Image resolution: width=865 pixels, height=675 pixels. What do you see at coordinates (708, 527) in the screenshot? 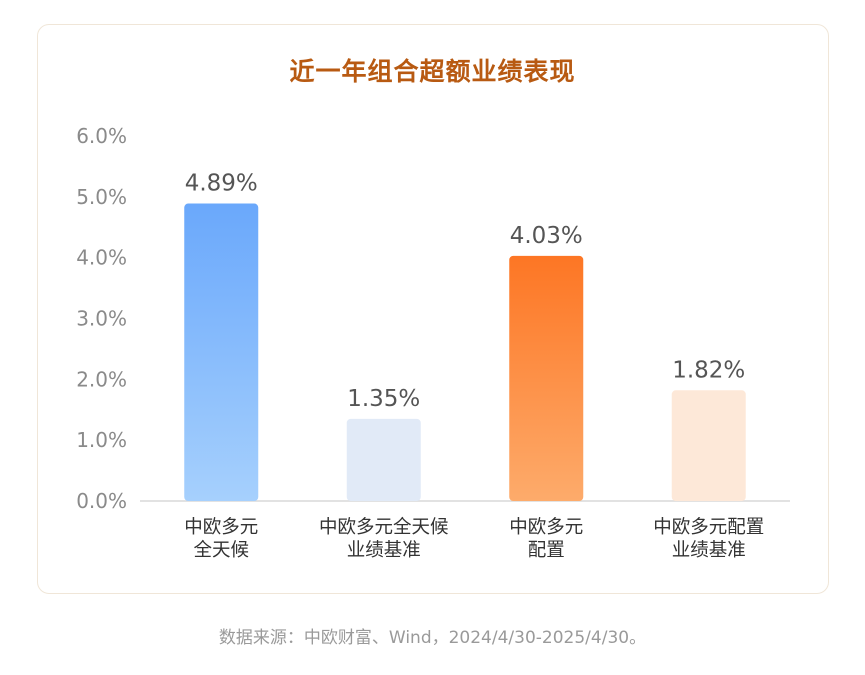
I see `x-tick-label: 中欧多元配置` at bounding box center [708, 527].